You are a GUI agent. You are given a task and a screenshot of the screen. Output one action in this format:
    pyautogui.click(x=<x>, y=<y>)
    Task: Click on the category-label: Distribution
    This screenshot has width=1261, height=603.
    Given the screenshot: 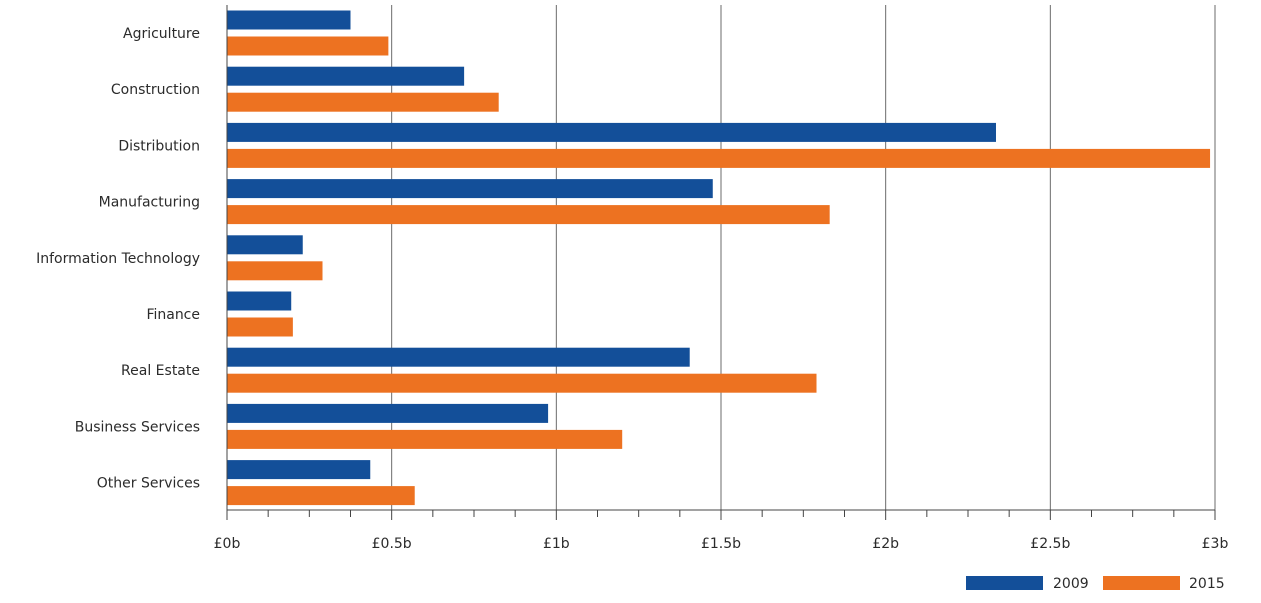 What is the action you would take?
    pyautogui.click(x=159, y=146)
    